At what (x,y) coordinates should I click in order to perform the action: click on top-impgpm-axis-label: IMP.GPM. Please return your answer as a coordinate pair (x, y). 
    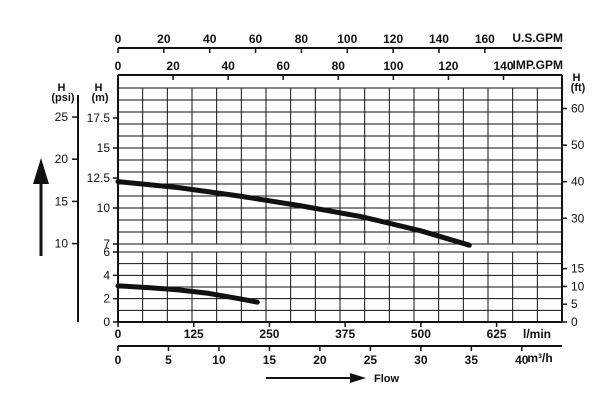
    Looking at the image, I should click on (538, 65).